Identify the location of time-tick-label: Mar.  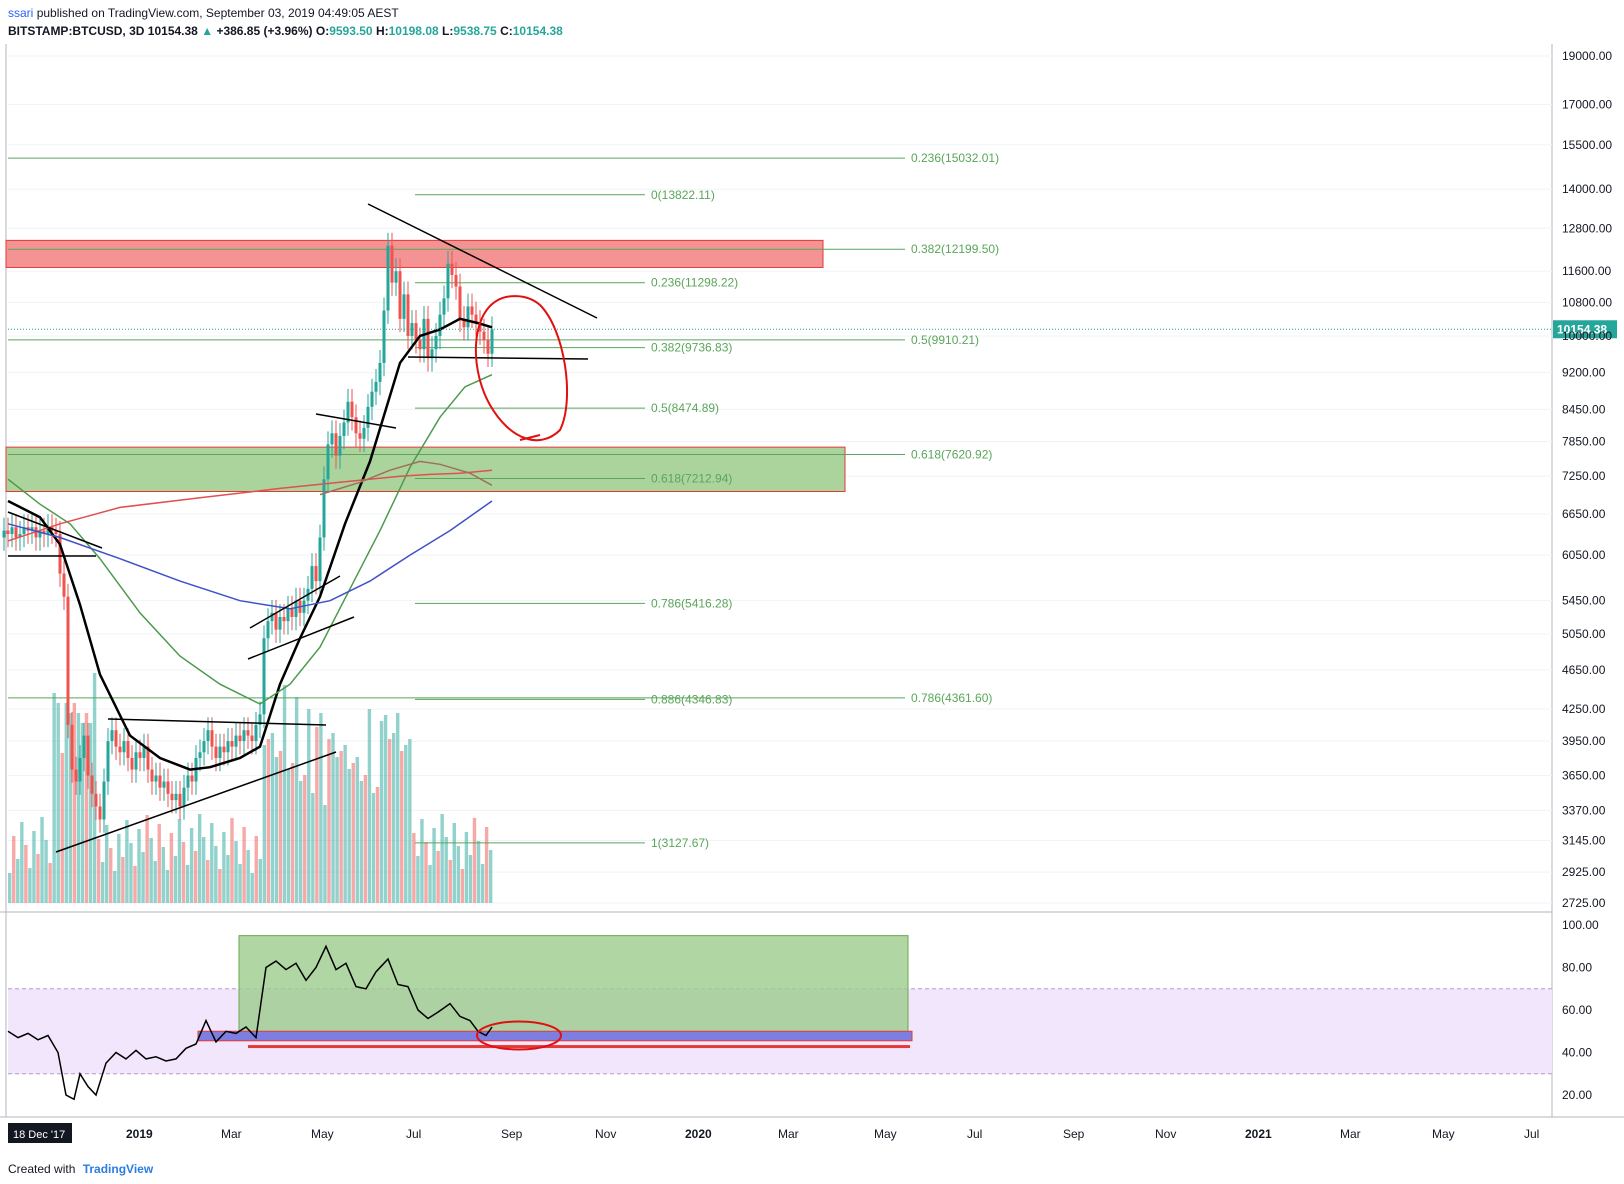
(231, 1134).